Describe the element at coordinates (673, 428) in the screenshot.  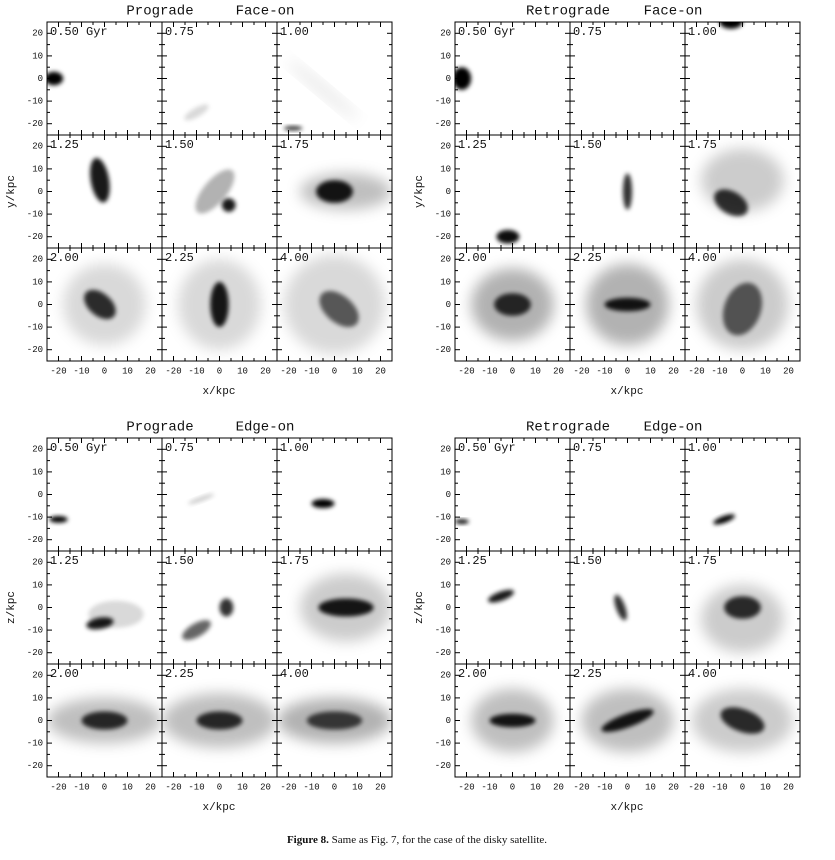
I see `group-title-right: Edge-on` at that location.